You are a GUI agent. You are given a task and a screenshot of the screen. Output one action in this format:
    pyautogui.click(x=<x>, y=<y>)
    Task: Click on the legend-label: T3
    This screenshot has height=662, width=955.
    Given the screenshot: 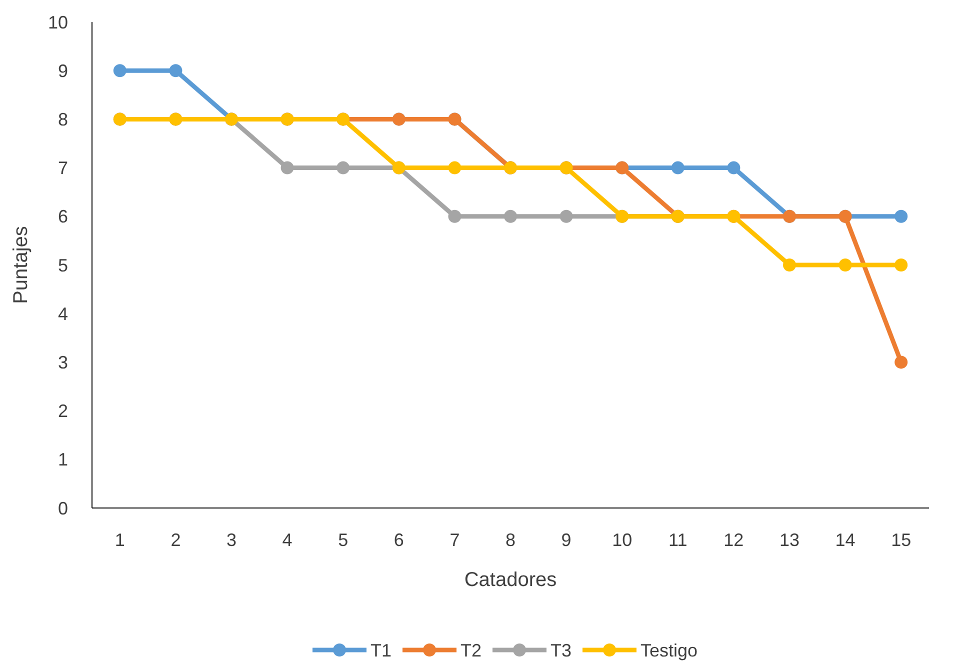 What is the action you would take?
    pyautogui.click(x=561, y=650)
    